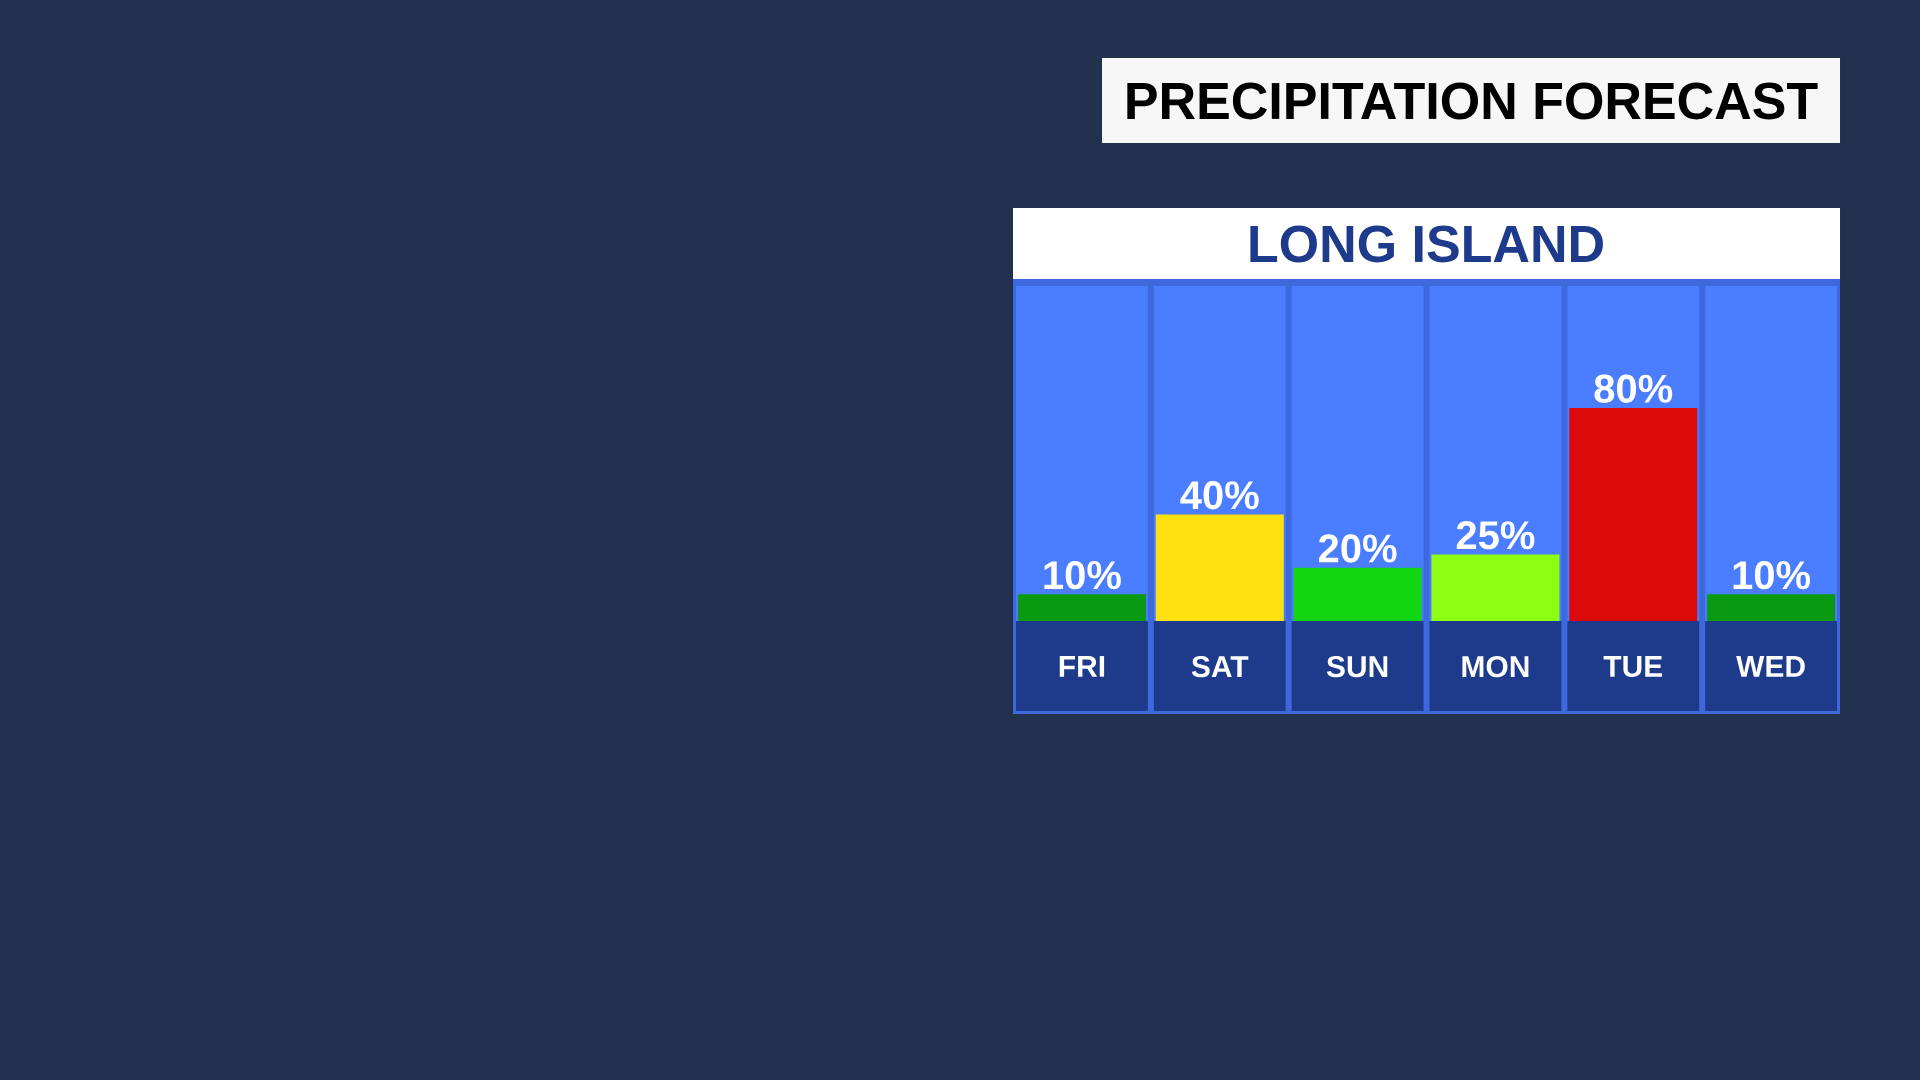 This screenshot has width=1920, height=1080. Describe the element at coordinates (1633, 388) in the screenshot. I see `data-label: 80%` at that location.